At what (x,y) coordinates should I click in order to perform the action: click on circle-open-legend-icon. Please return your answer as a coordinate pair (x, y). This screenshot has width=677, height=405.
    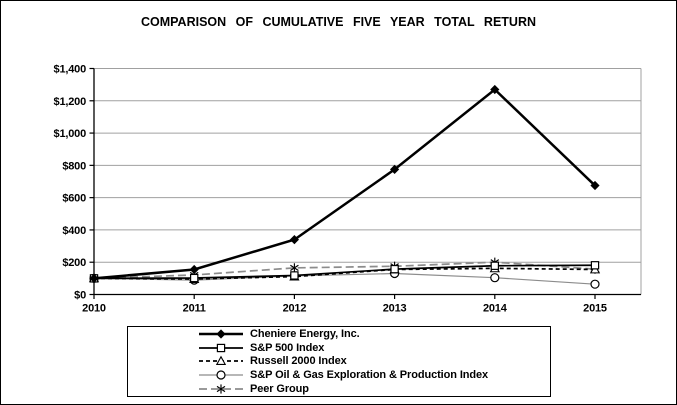
    Looking at the image, I should click on (221, 375).